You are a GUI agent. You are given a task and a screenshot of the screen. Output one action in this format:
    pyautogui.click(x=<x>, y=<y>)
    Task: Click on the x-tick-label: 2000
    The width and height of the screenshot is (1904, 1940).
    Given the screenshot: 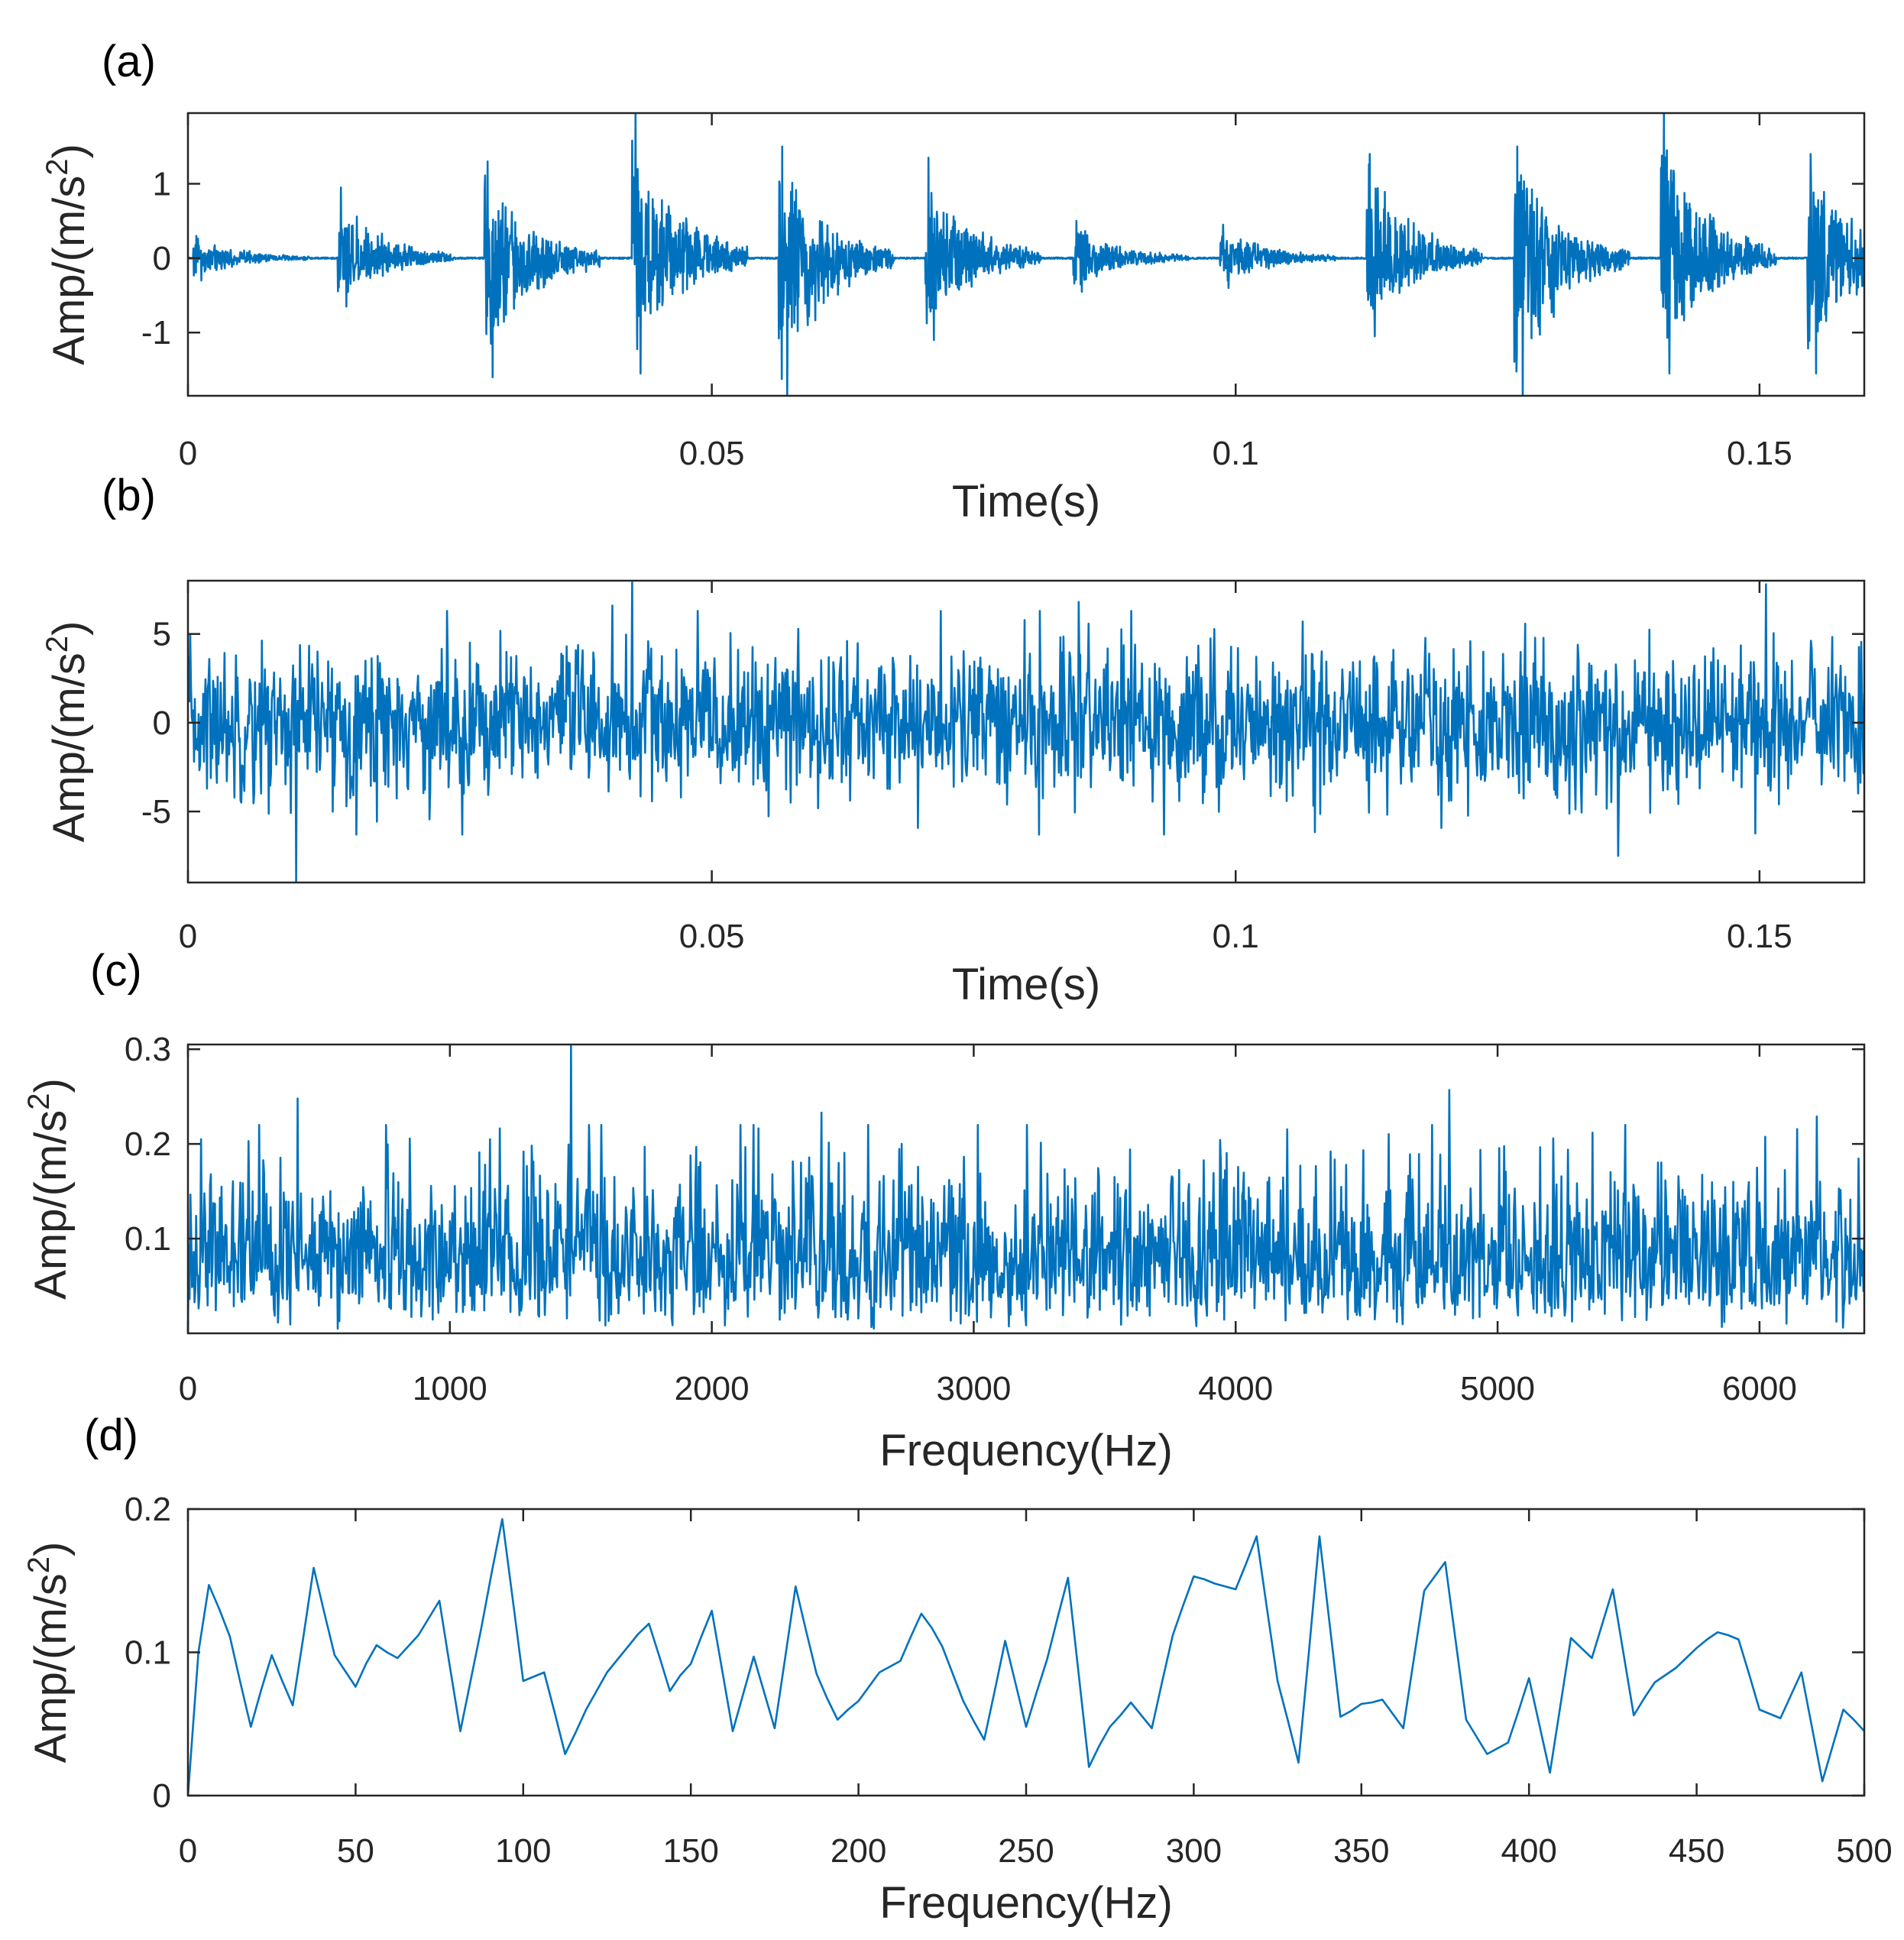 What is the action you would take?
    pyautogui.click(x=712, y=1388)
    